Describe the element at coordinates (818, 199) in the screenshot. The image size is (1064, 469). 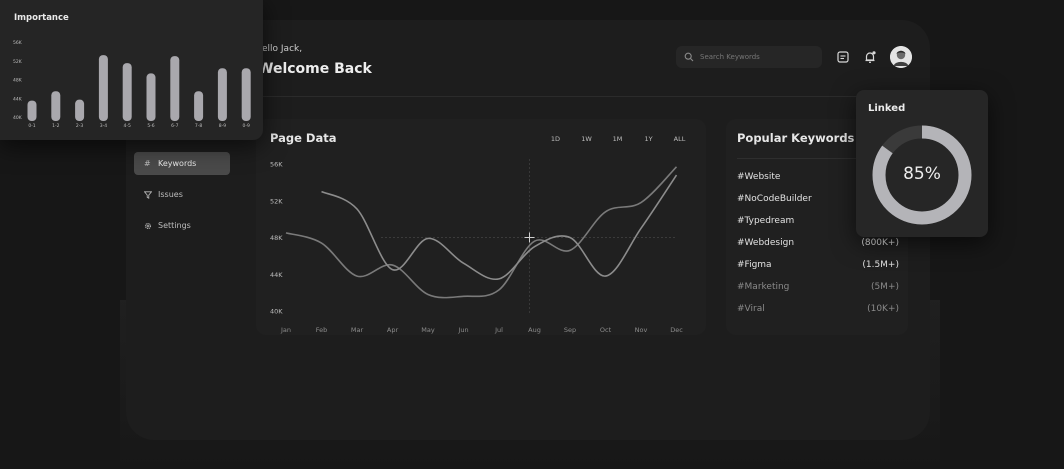
I see `keyword-row: #NoCodeBuilder` at that location.